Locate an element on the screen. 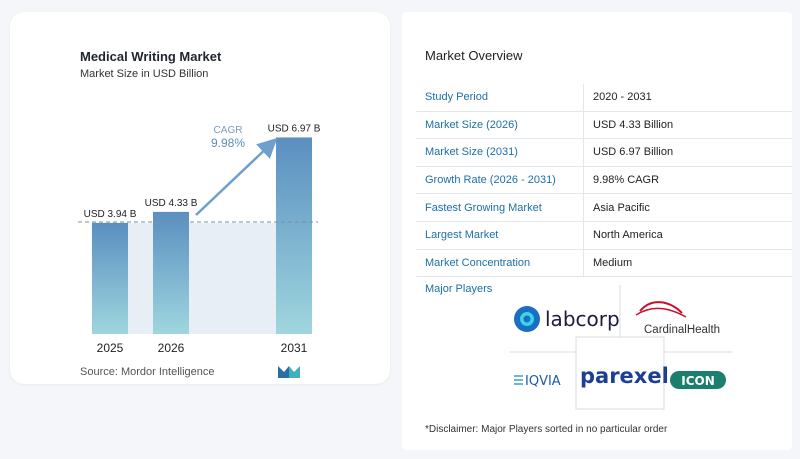 The width and height of the screenshot is (800, 459). table-row: Study Period 2020 - 2031 is located at coordinates (604, 98).